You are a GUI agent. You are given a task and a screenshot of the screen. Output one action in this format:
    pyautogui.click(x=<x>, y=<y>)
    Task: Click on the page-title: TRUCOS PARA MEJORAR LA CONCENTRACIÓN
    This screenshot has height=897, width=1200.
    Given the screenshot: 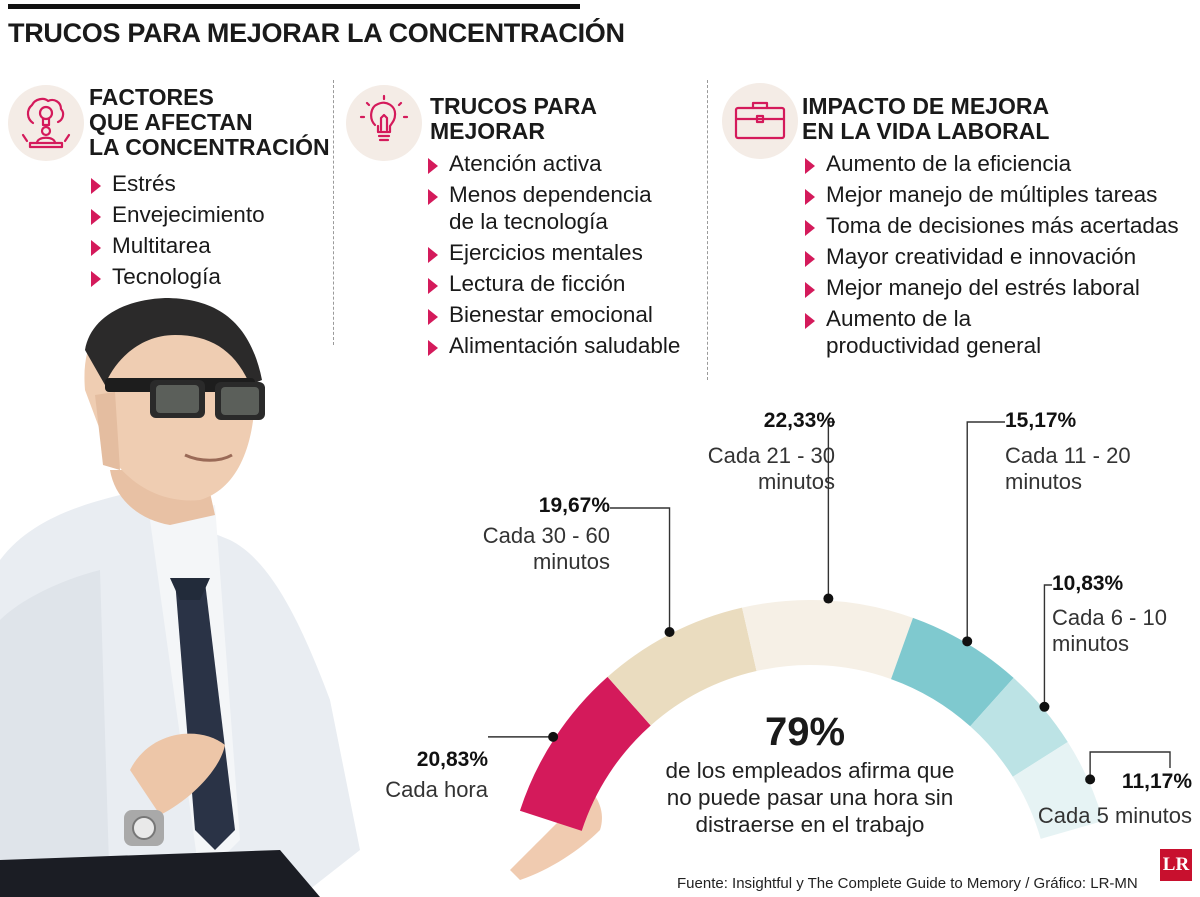 What is the action you would take?
    pyautogui.click(x=316, y=33)
    